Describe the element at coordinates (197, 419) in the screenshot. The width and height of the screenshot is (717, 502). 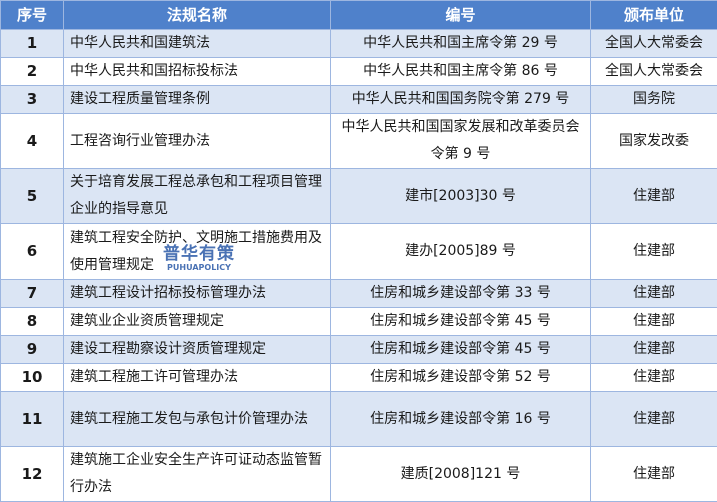
I see `cell-name: 建筑工程施工发包与承包计价管理办法` at that location.